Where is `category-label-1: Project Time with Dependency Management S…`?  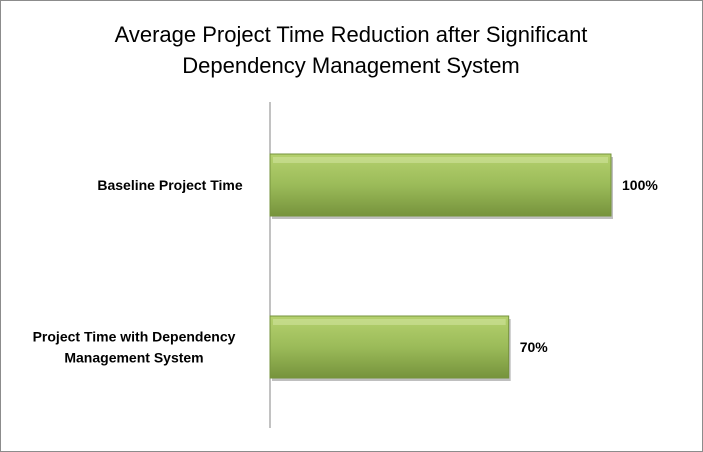 category-label-1: Project Time with Dependency Management S… is located at coordinates (134, 347).